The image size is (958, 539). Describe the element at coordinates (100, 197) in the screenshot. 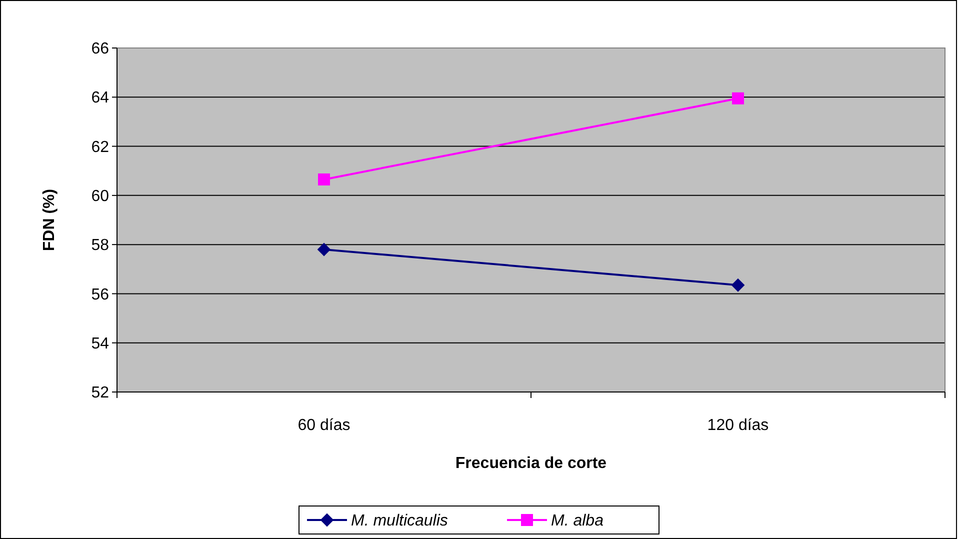

I see `y-tick-label: 60` at that location.